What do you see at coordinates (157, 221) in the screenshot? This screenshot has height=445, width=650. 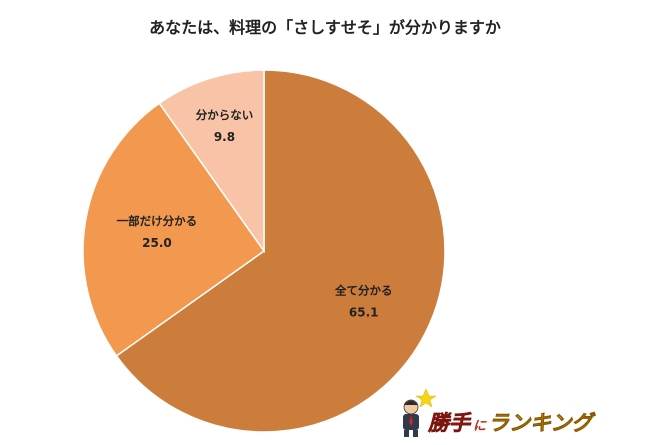 I see `slice-label: 一部だけ分かる` at bounding box center [157, 221].